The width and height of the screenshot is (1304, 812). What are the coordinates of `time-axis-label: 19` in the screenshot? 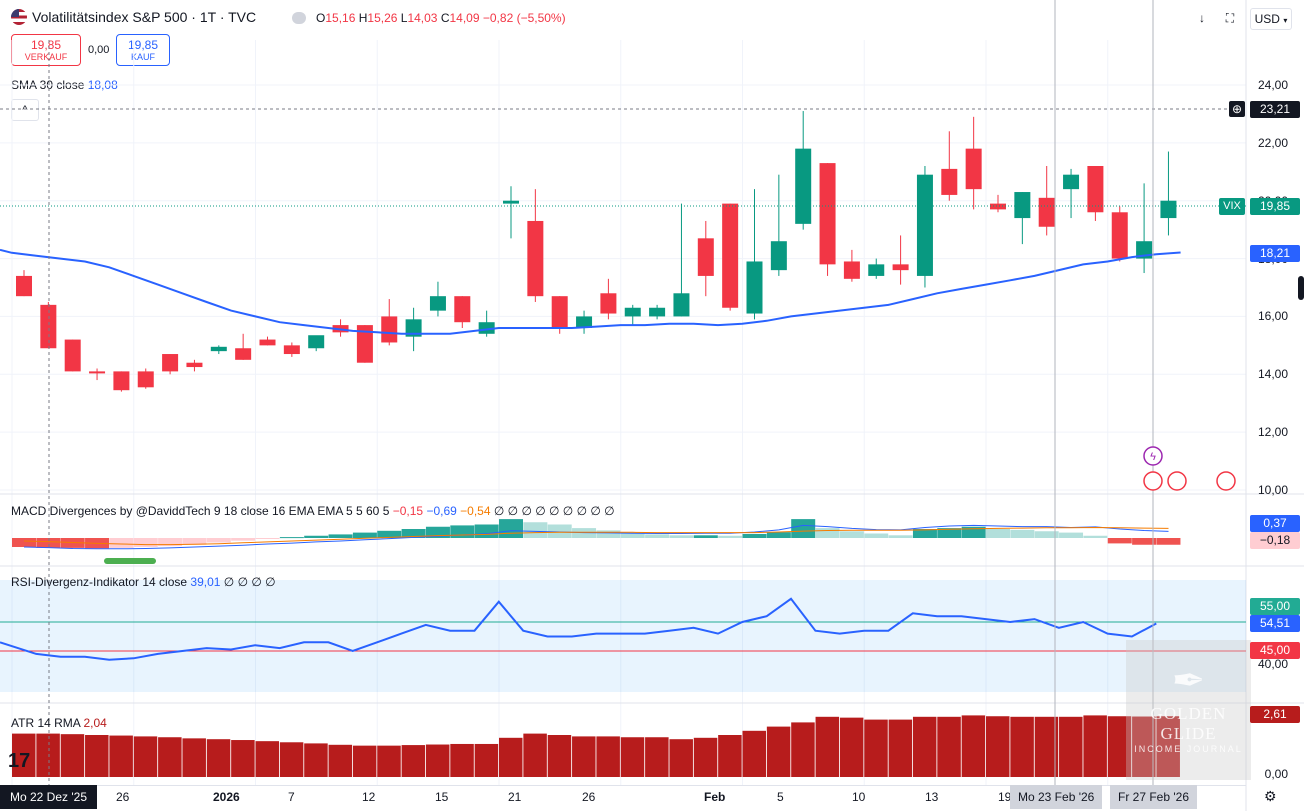 It's located at (1005, 797).